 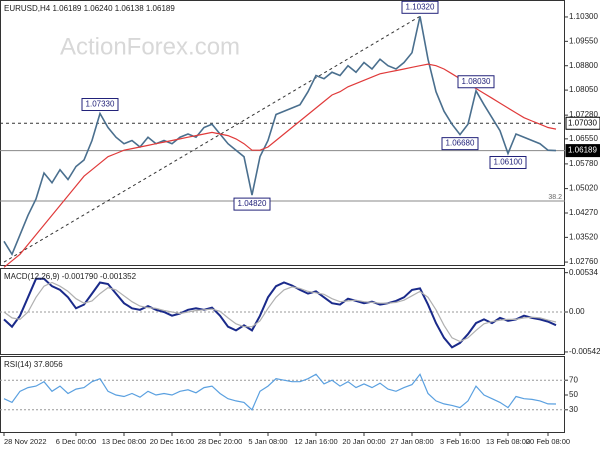 I want to click on watermark: ActionForex.com, so click(x=150, y=46).